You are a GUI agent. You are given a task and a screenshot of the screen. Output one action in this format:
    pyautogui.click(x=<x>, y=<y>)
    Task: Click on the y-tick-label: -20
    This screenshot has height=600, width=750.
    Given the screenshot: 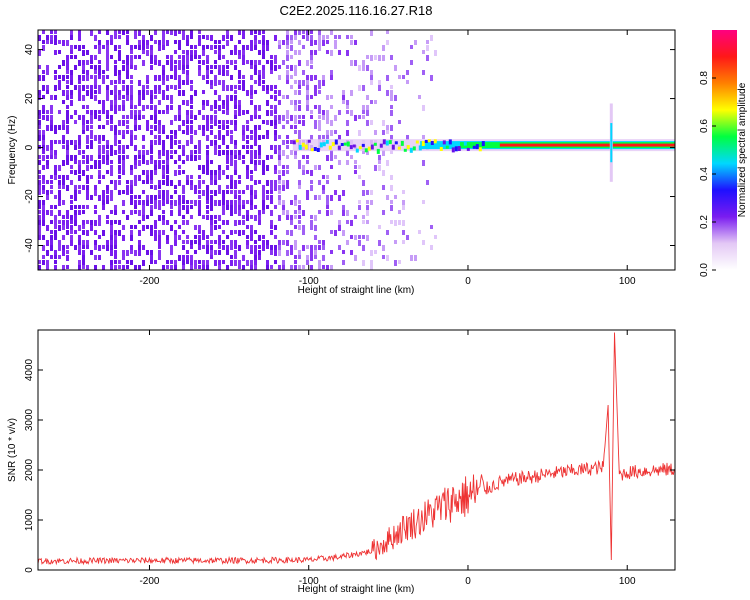 What is the action you would take?
    pyautogui.click(x=29, y=196)
    